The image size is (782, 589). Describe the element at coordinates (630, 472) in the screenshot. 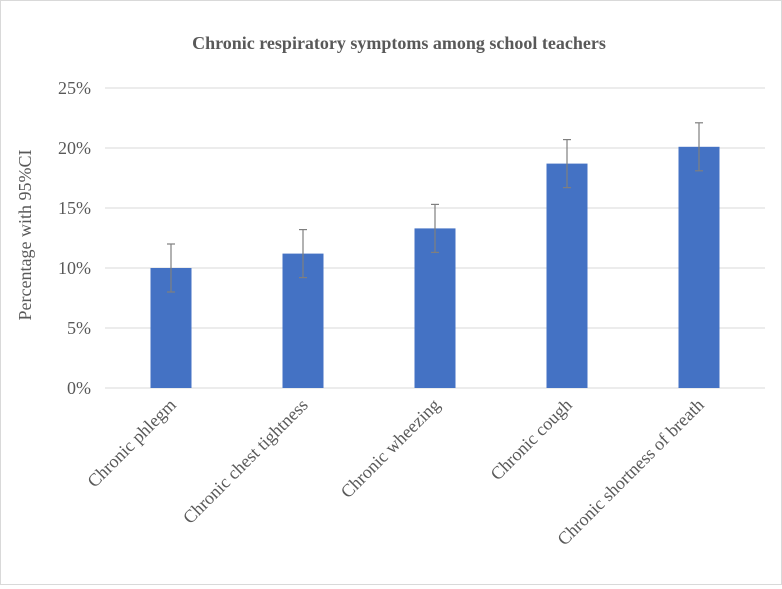

I see `x-tick-label: Chronic shortness of breath` at that location.